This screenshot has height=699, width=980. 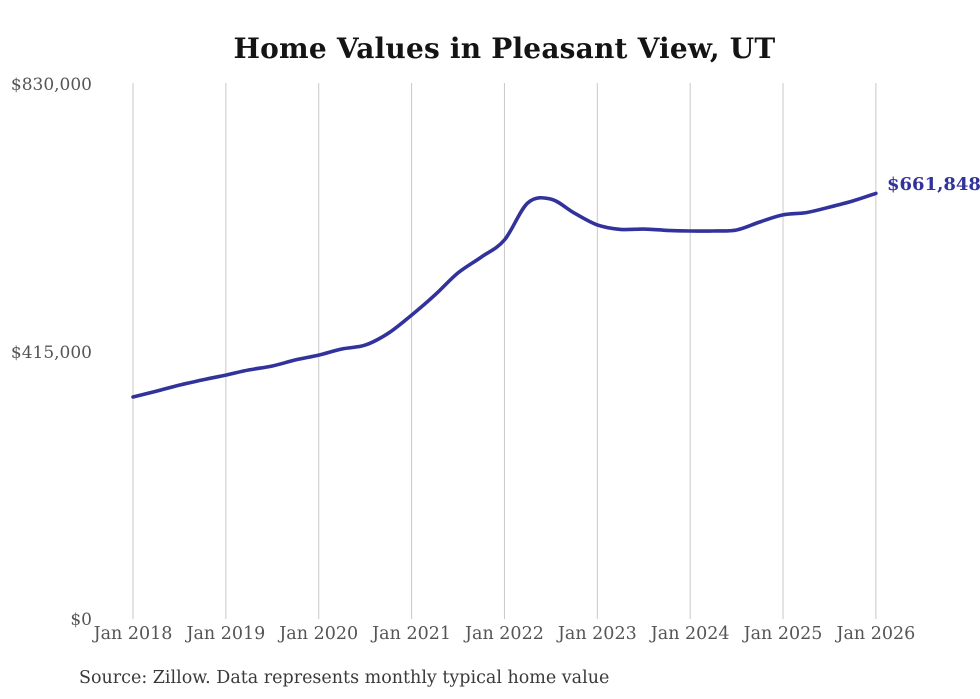 What do you see at coordinates (504, 48) in the screenshot?
I see `chart-title: Home Values in Pleasant View, UT` at bounding box center [504, 48].